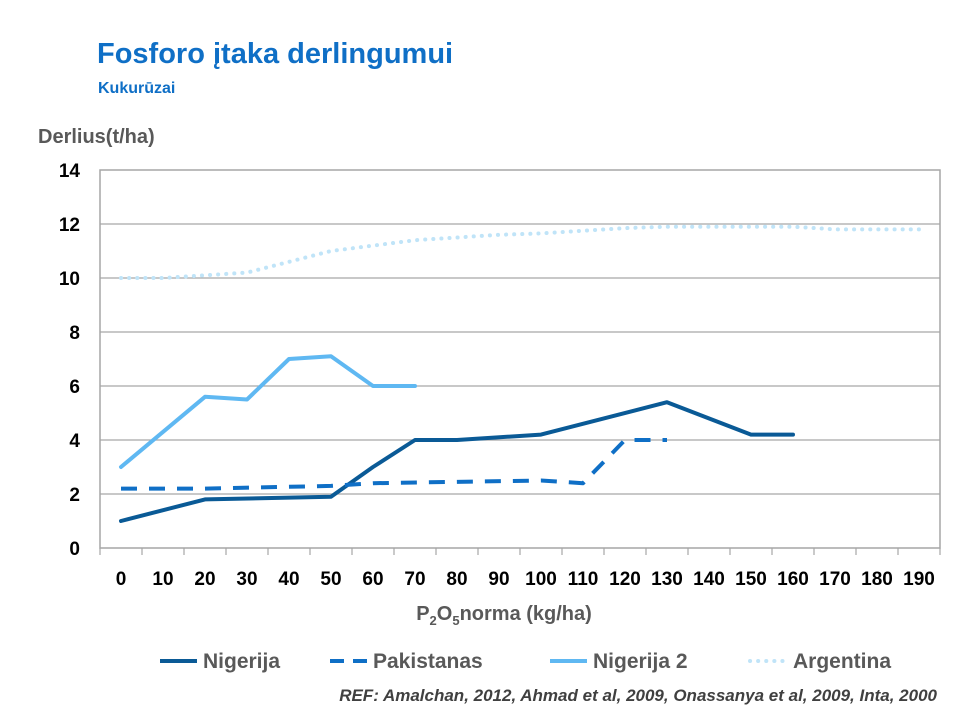  What do you see at coordinates (414, 579) in the screenshot?
I see `x-tick-label: 70` at bounding box center [414, 579].